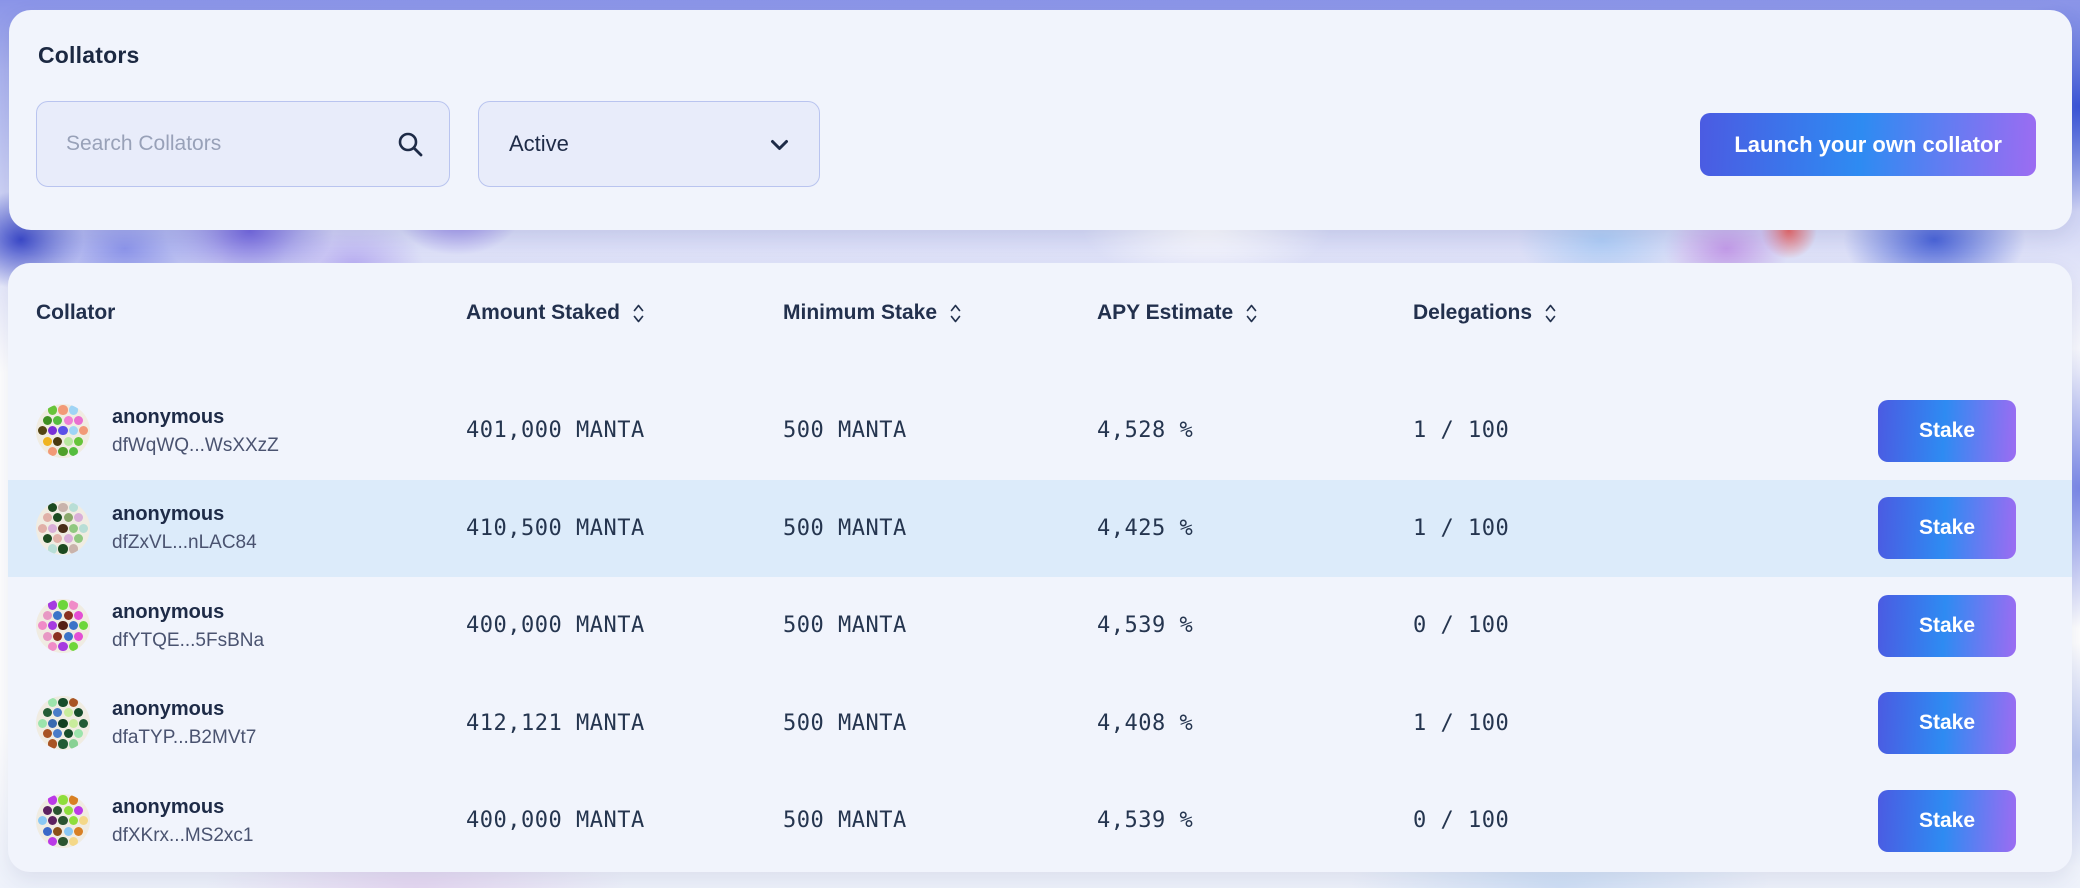  Describe the element at coordinates (1868, 144) in the screenshot. I see `launch-collator-button: Launch your own collator` at that location.